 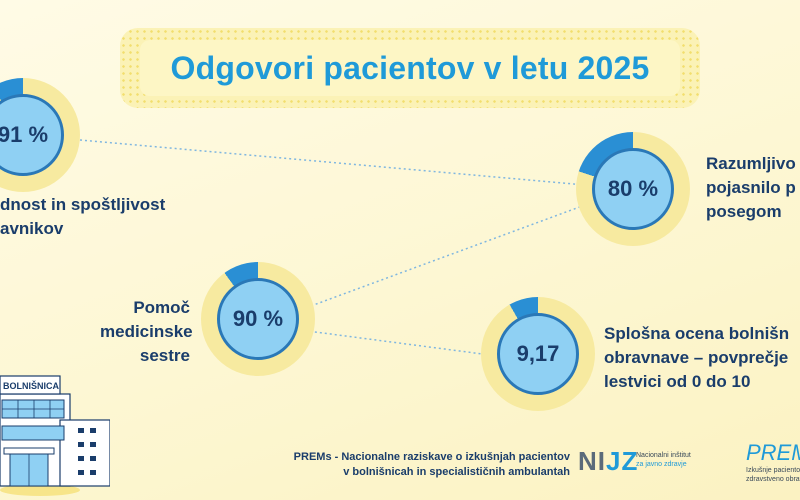 What do you see at coordinates (622, 461) in the screenshot?
I see `nijz-logo-jz: JZ` at bounding box center [622, 461].